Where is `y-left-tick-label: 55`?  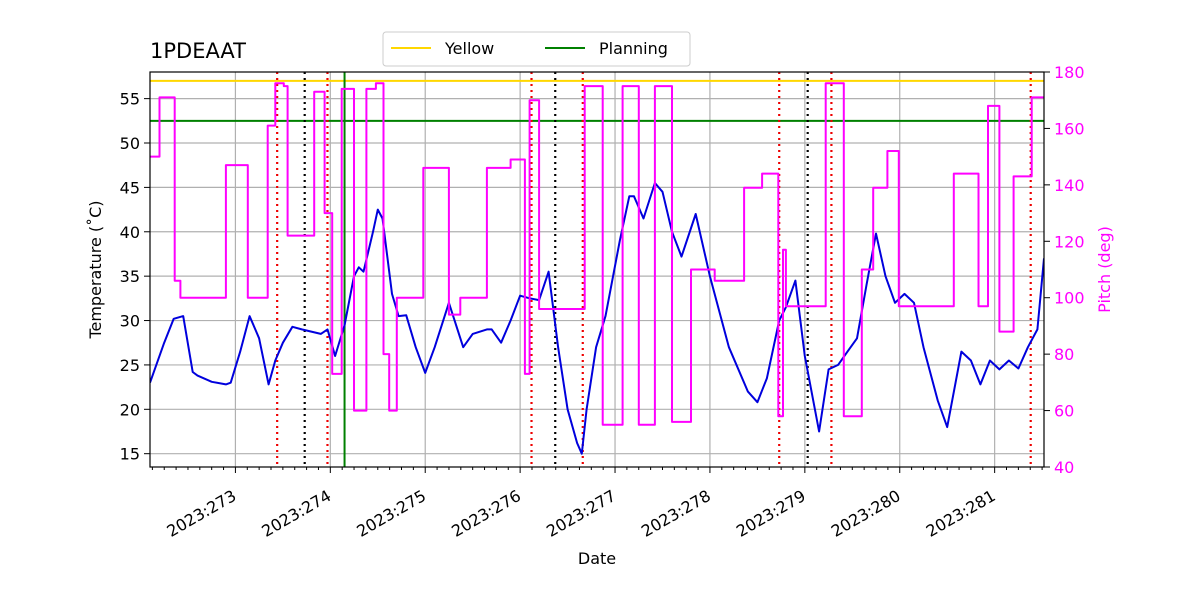
y-left-tick-label: 55 is located at coordinates (130, 99).